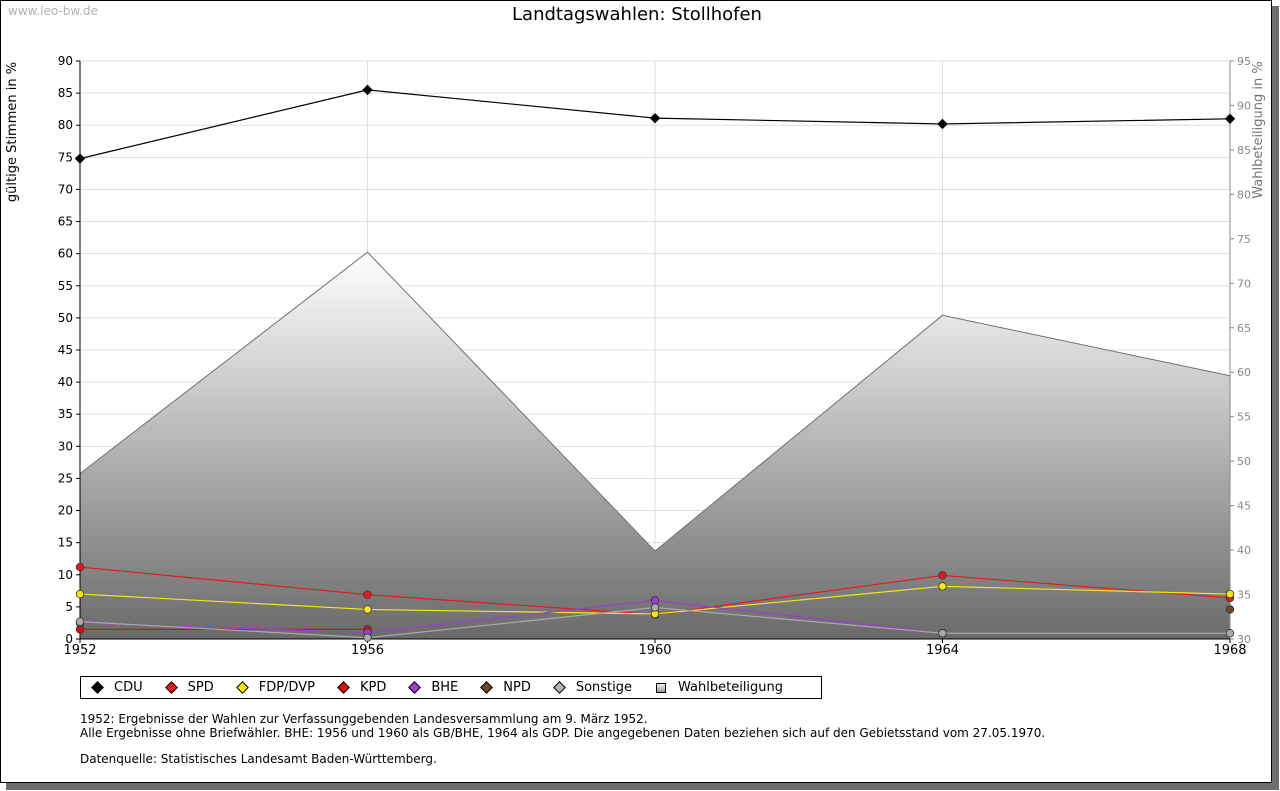  What do you see at coordinates (65, 286) in the screenshot?
I see `y-tick-label: 55` at bounding box center [65, 286].